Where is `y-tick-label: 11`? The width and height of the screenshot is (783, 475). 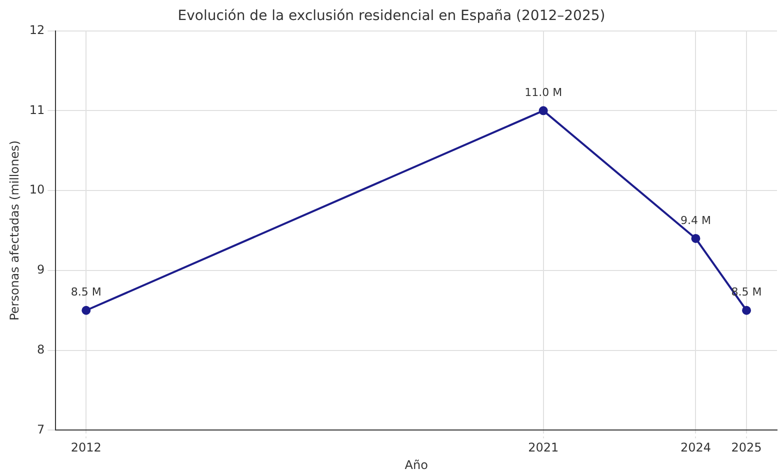
y-tick-label: 11 is located at coordinates (37, 109).